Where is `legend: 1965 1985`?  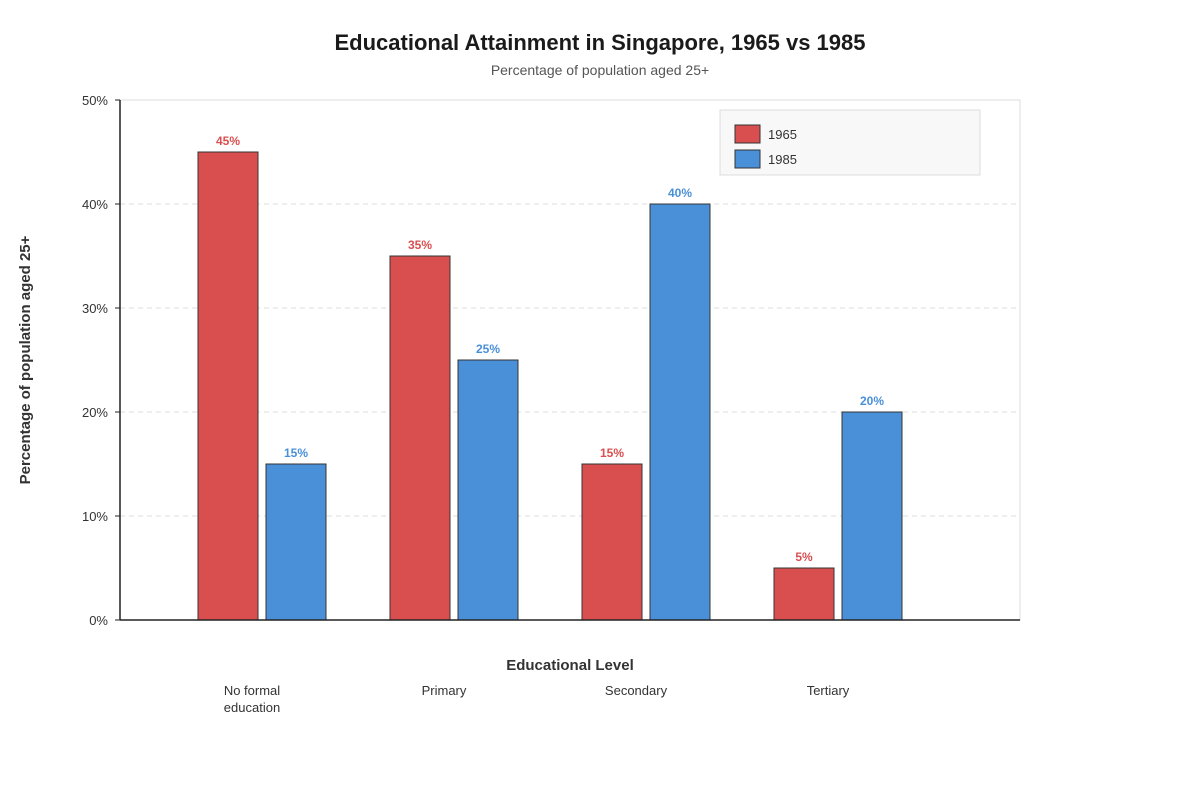
legend: 1965 1985 is located at coordinates (850, 142).